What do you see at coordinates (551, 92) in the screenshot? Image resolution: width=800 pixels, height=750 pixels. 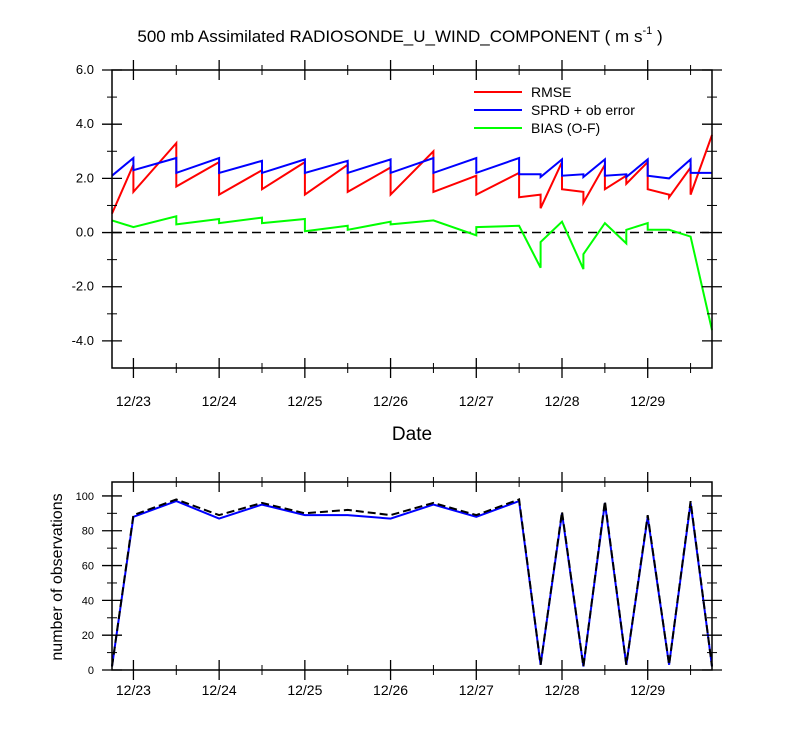 I see `legend-label: RMSE` at bounding box center [551, 92].